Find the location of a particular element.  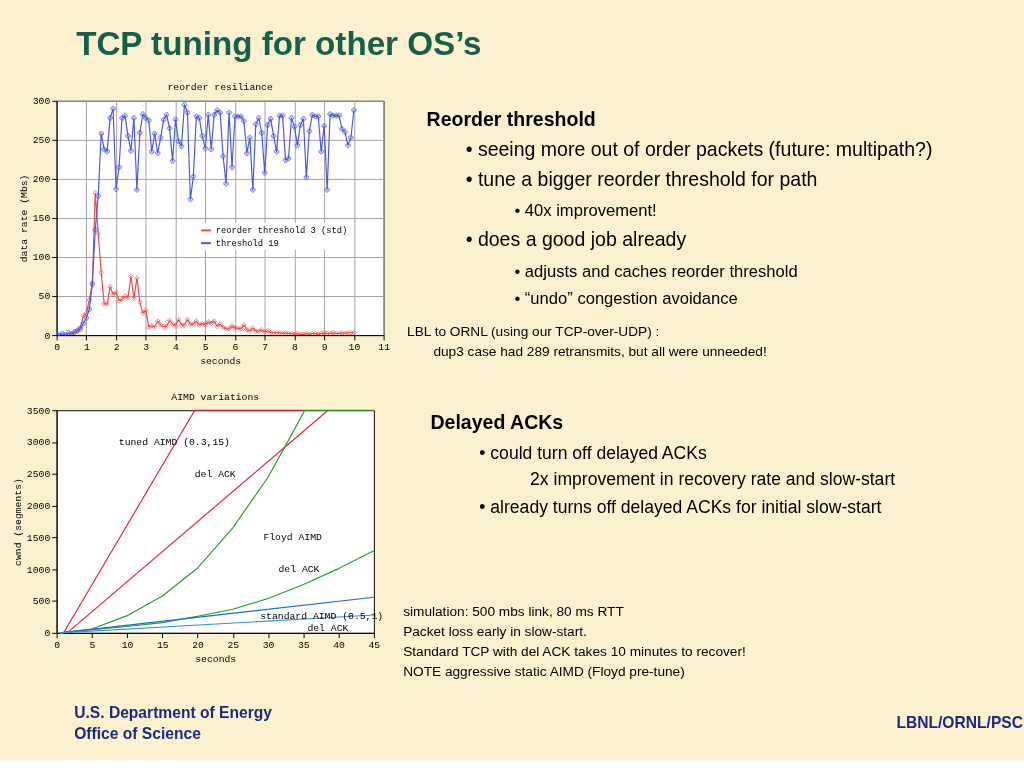

text: U.S. Department of Energy is located at coordinates (173, 712).